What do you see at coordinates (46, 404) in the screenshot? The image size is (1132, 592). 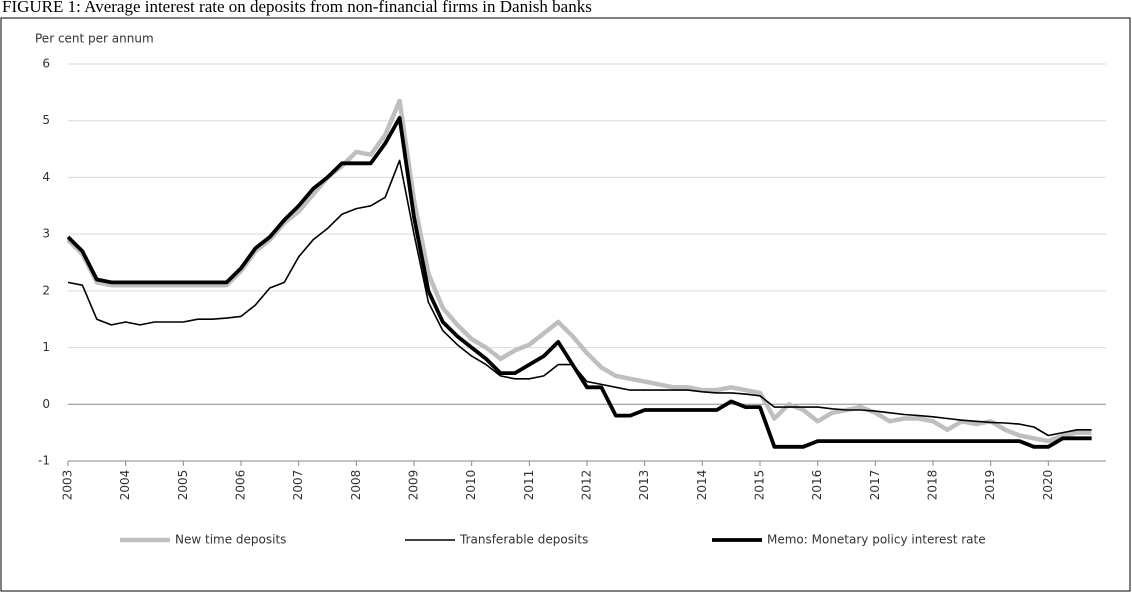 I see `y-tick-label: 0` at bounding box center [46, 404].